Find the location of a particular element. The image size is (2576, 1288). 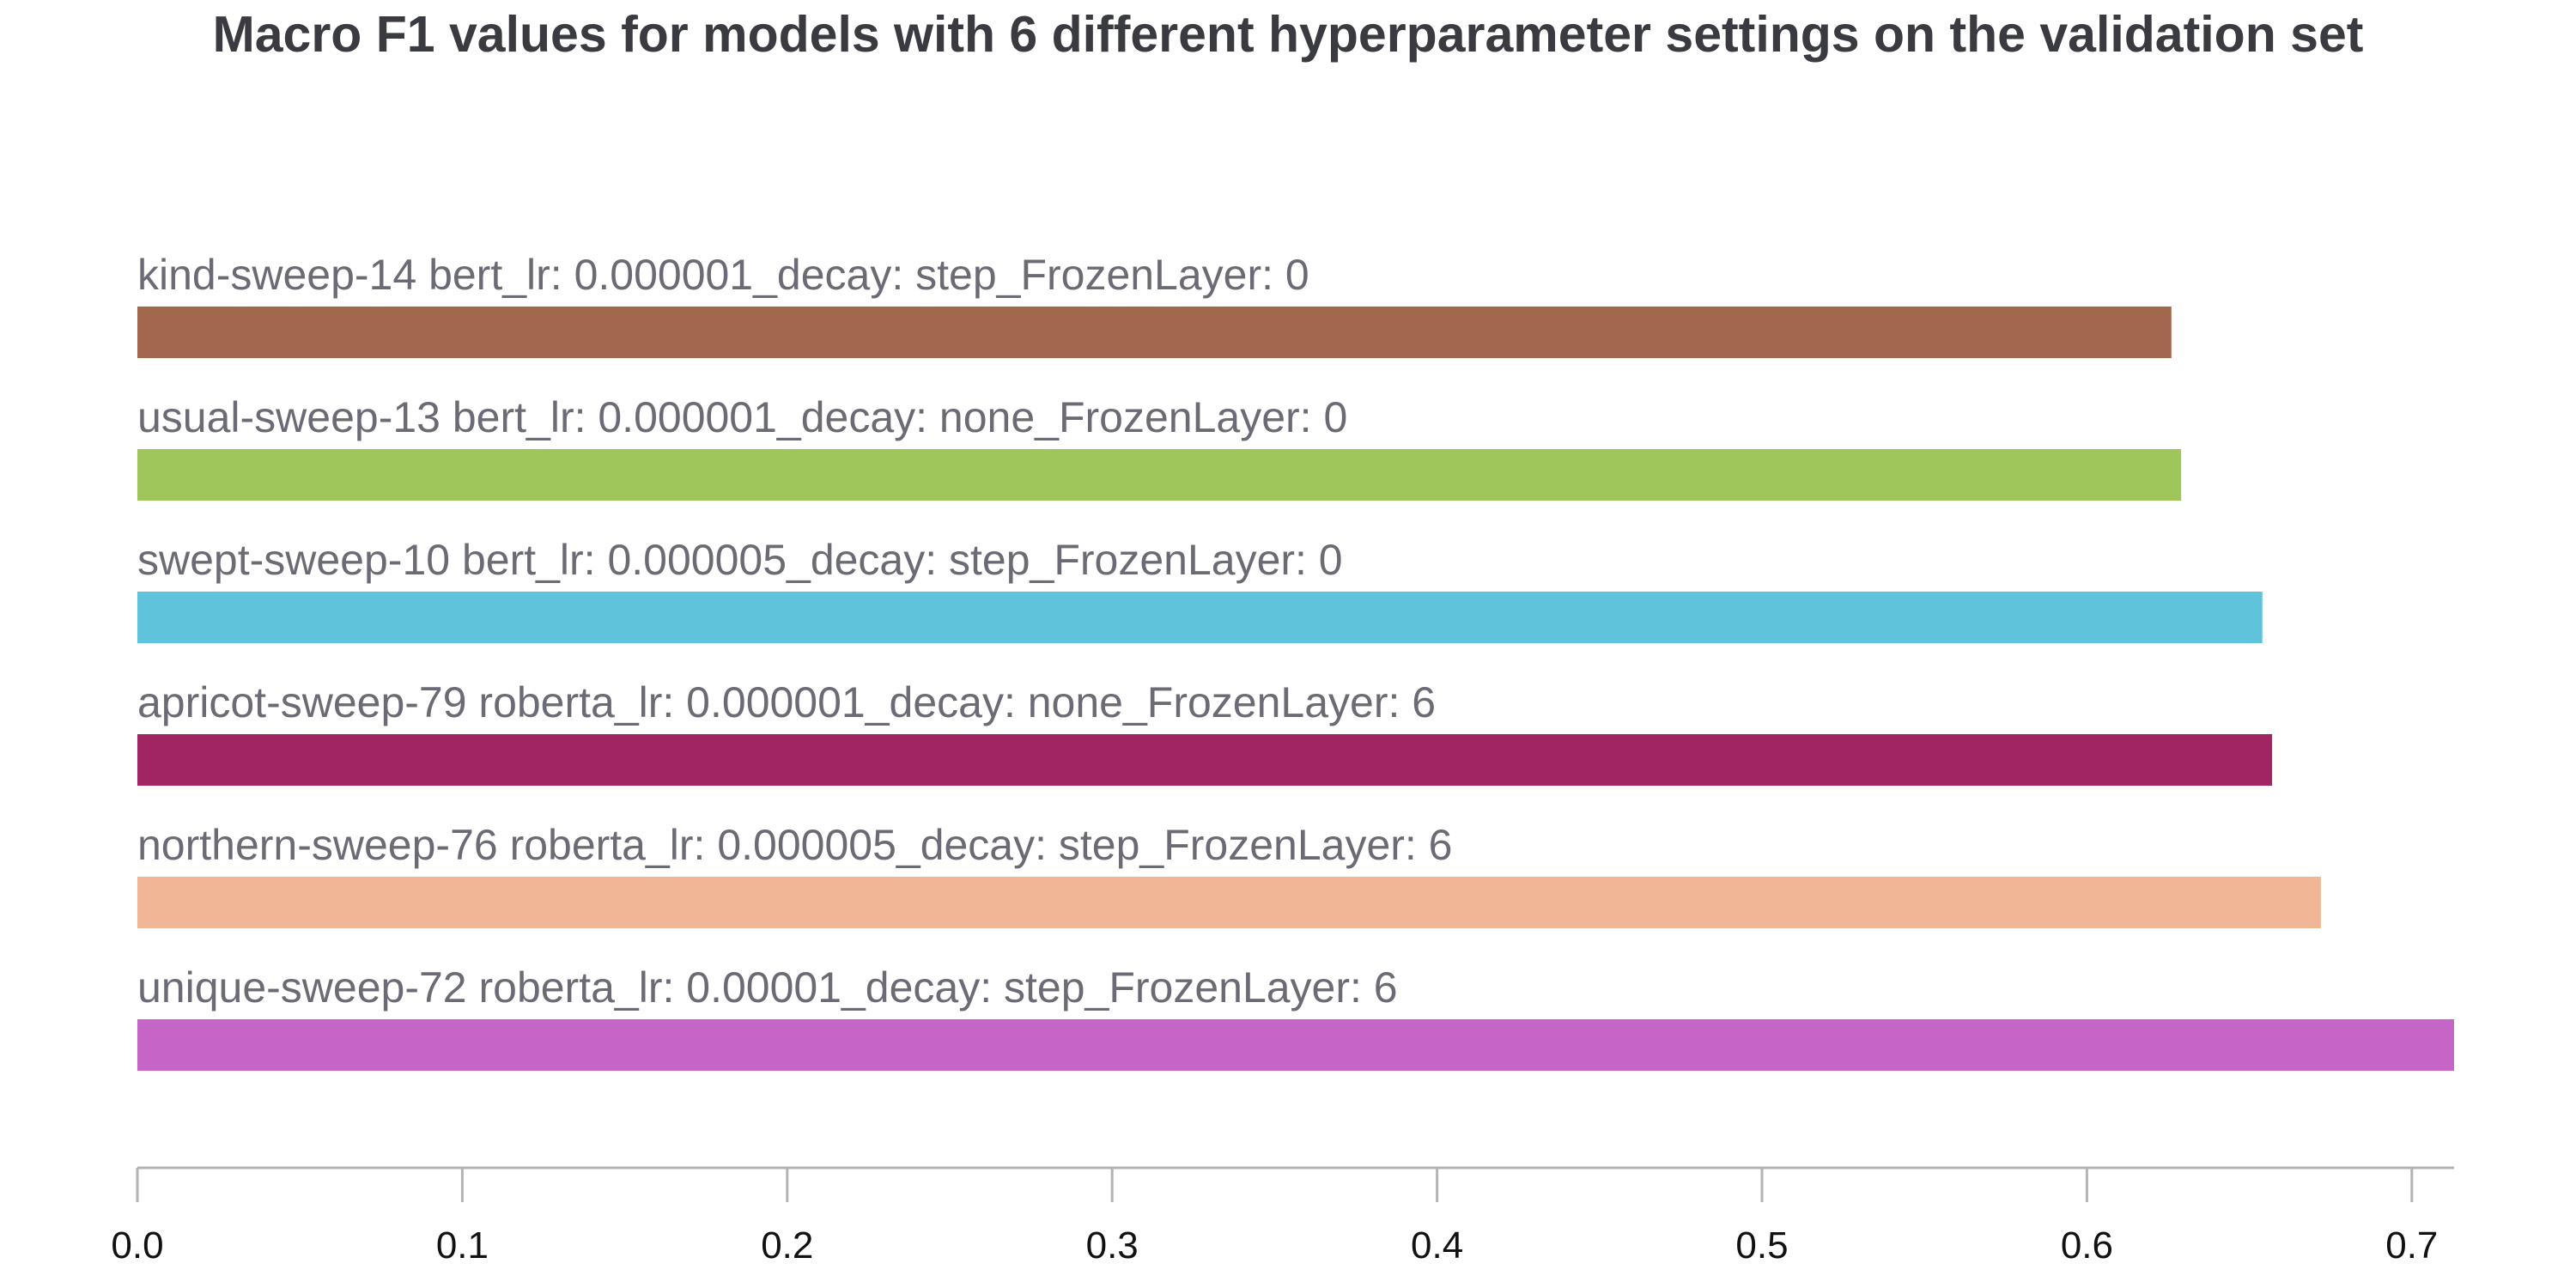

x-tick-label: 0.0 is located at coordinates (137, 1246).